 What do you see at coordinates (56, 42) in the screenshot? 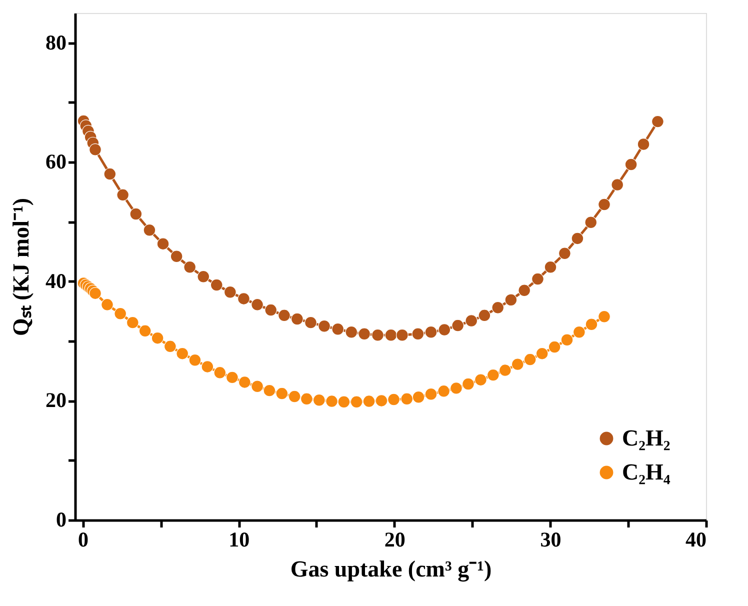
I see `y-tick-label: 80` at bounding box center [56, 42].